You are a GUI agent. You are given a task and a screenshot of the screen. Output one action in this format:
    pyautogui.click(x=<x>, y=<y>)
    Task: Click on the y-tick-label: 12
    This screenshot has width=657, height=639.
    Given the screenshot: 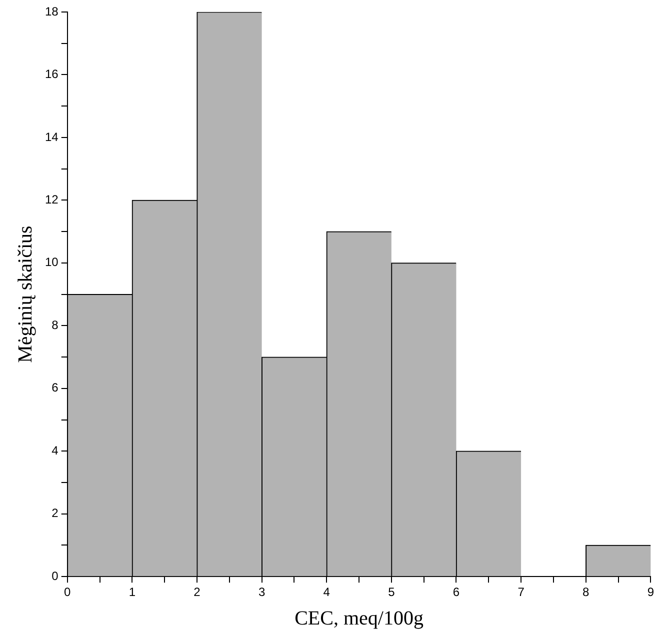 What is the action you would take?
    pyautogui.click(x=51, y=199)
    